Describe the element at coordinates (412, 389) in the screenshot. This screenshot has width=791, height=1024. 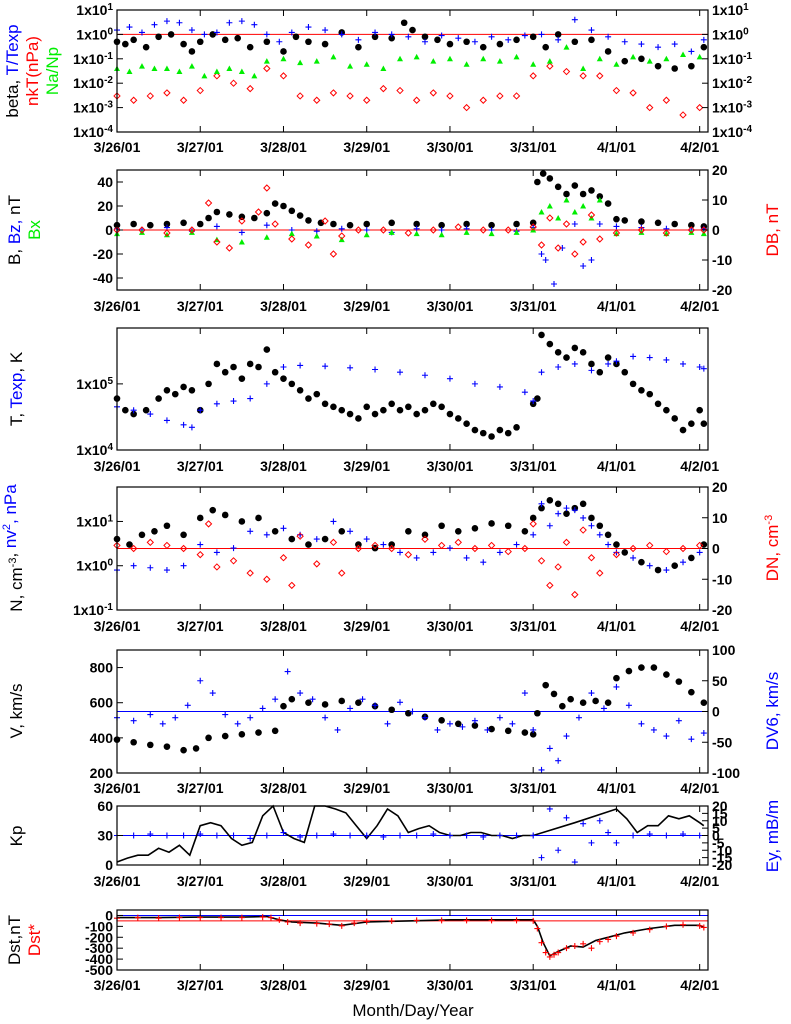
I see `frame-T` at that location.